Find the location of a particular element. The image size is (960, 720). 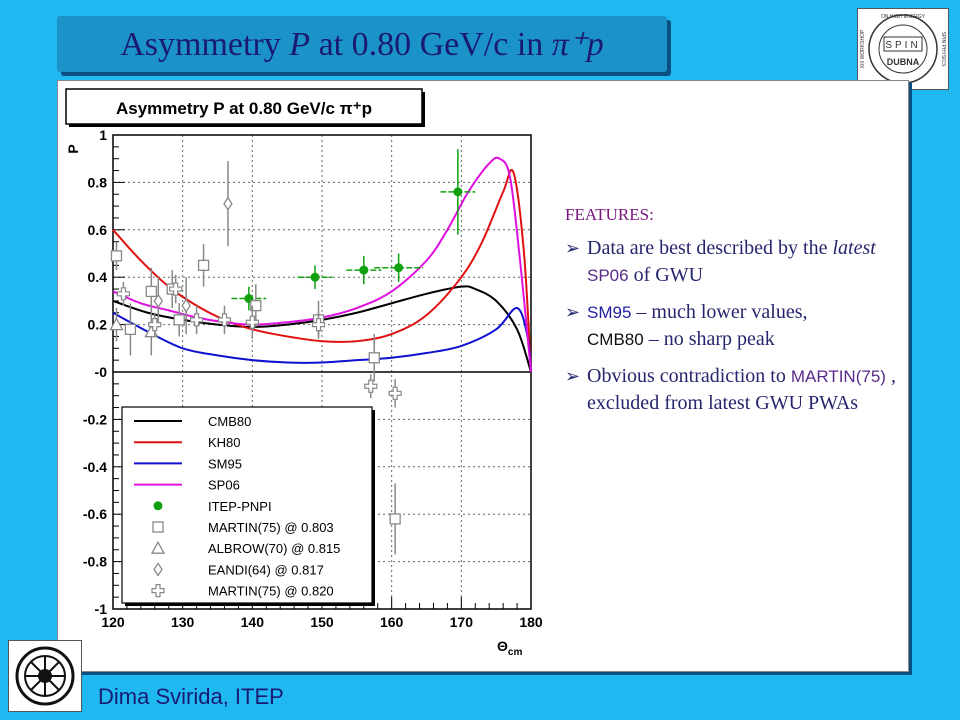

x-axis-label: Θcm is located at coordinates (509, 648).